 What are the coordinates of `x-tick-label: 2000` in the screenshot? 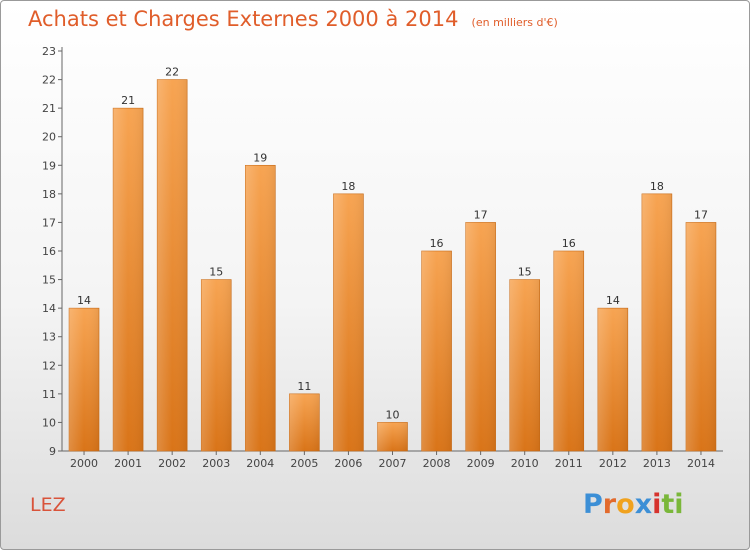 It's located at (84, 463).